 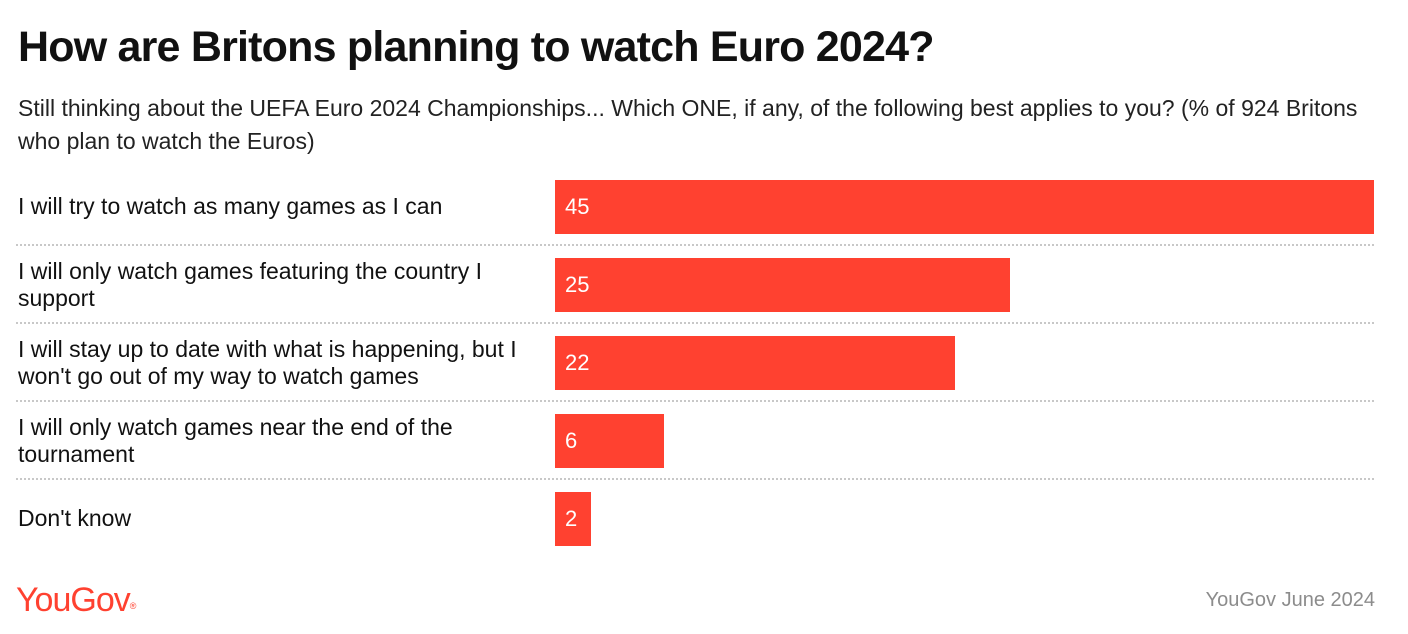 I want to click on category-label: Don't know, so click(x=75, y=518).